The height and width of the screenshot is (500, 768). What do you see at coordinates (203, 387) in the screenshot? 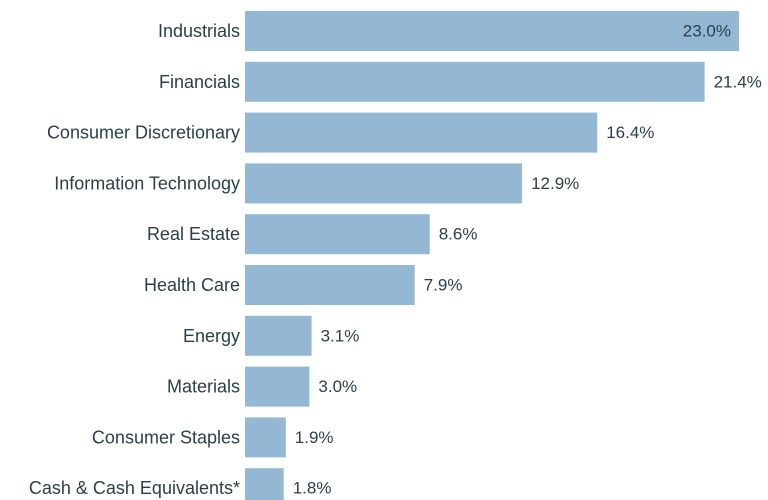
I see `category-label: Materials` at bounding box center [203, 387].